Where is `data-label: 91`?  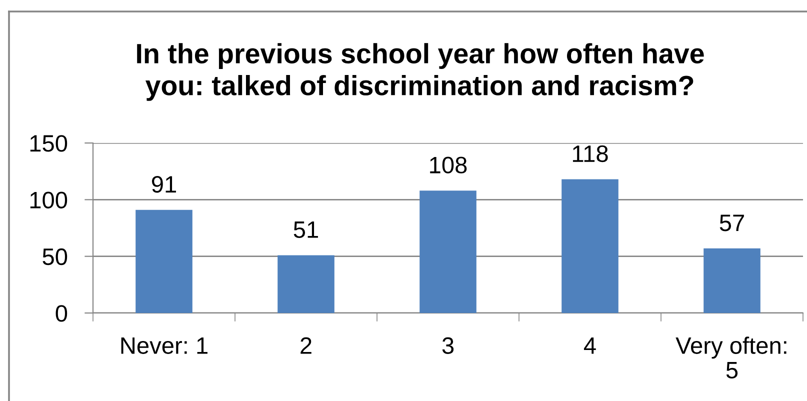
data-label: 91 is located at coordinates (164, 184).